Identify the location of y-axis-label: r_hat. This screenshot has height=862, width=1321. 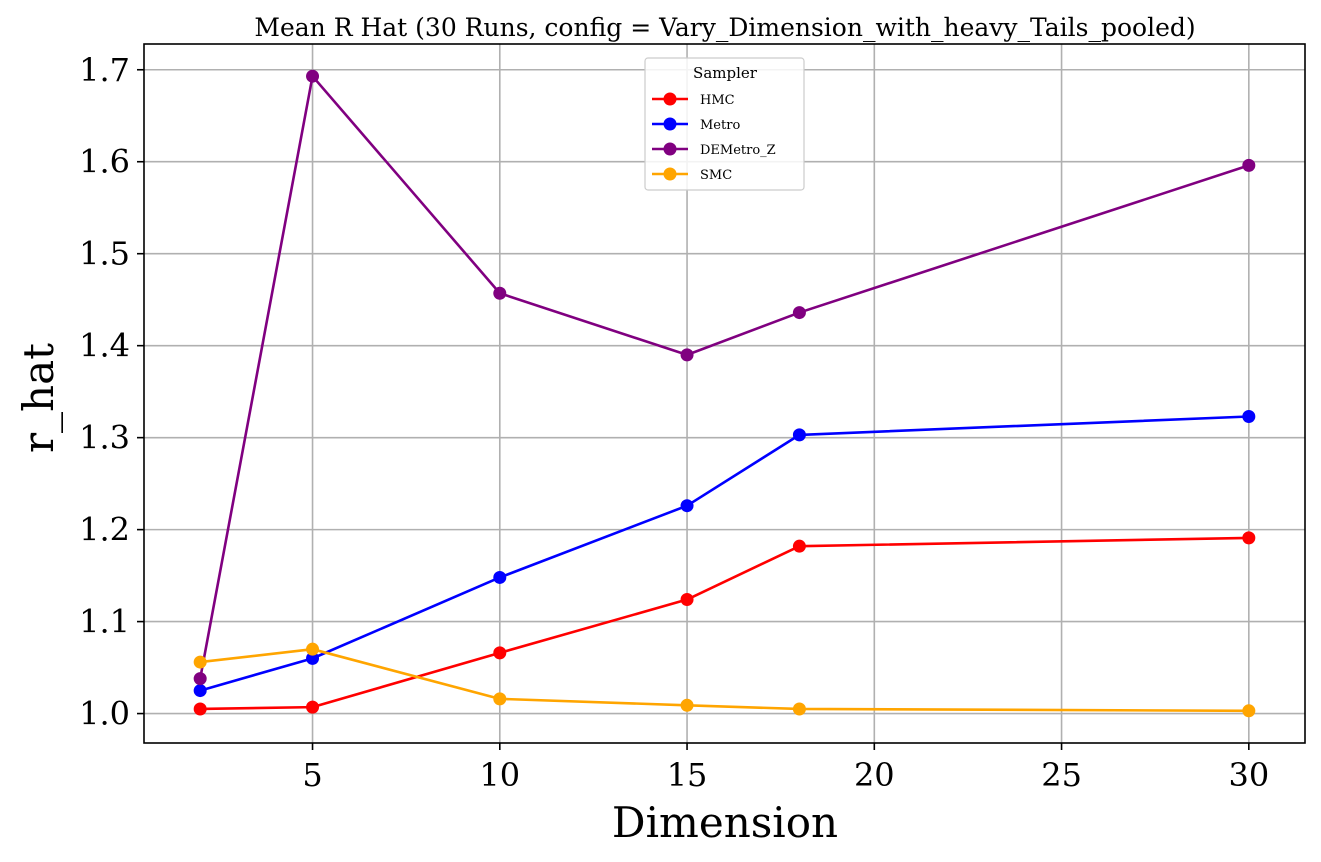
(38, 398).